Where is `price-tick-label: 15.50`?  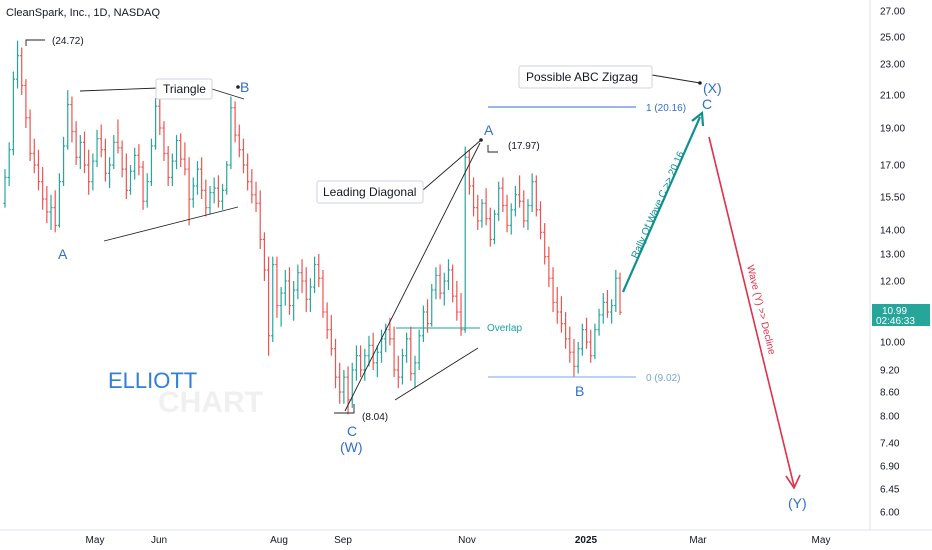 price-tick-label: 15.50 is located at coordinates (892, 198).